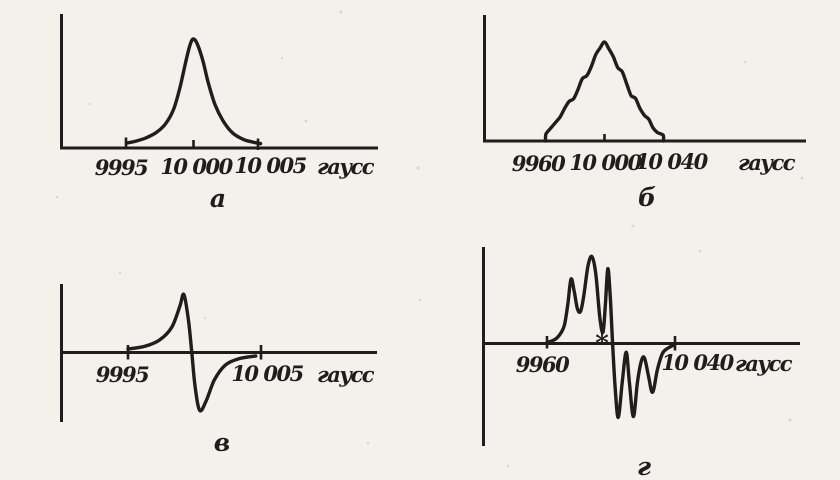 This screenshot has width=840, height=480. What do you see at coordinates (602, 344) in the screenshot?
I see `asterisk-axis-marker: *` at bounding box center [602, 344].